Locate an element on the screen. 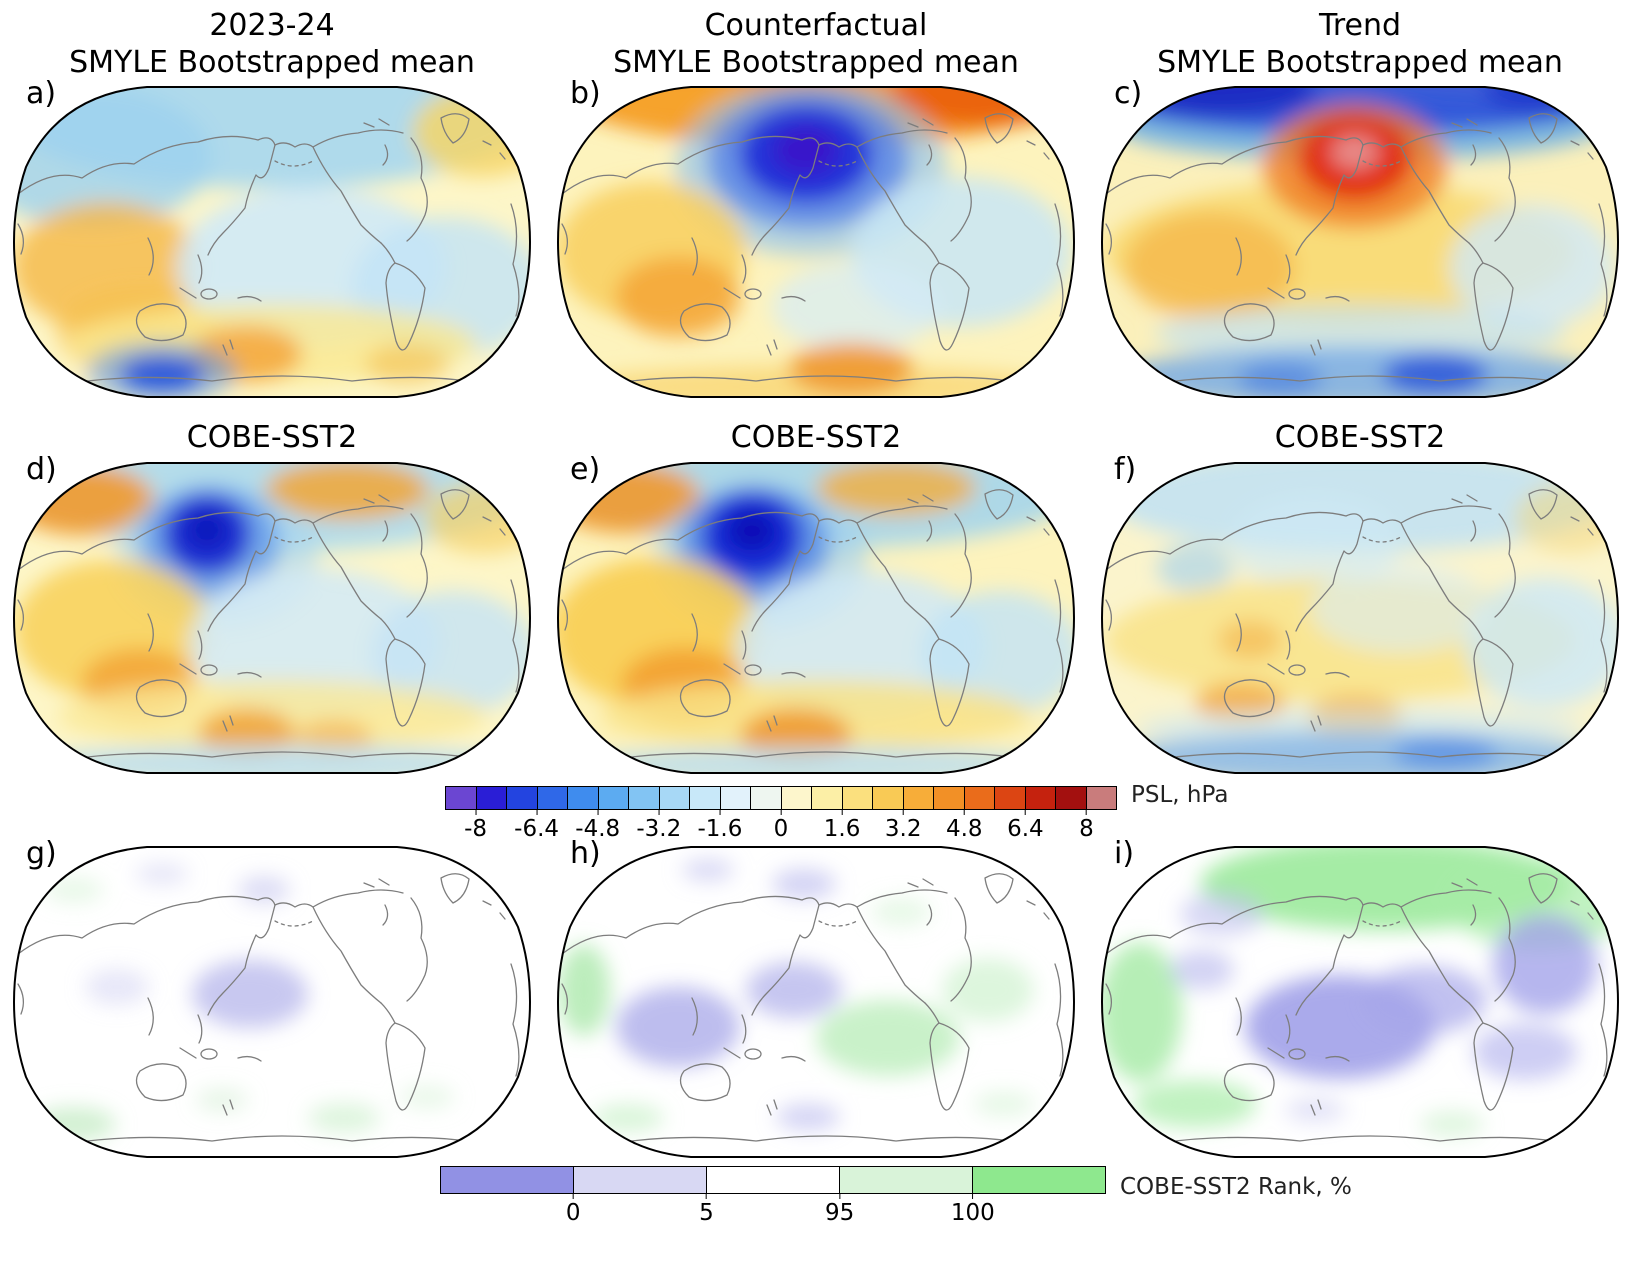 This screenshot has width=1632, height=1272. rank-colorbar-ticks: 0 5 95 100 is located at coordinates (773, 1212).